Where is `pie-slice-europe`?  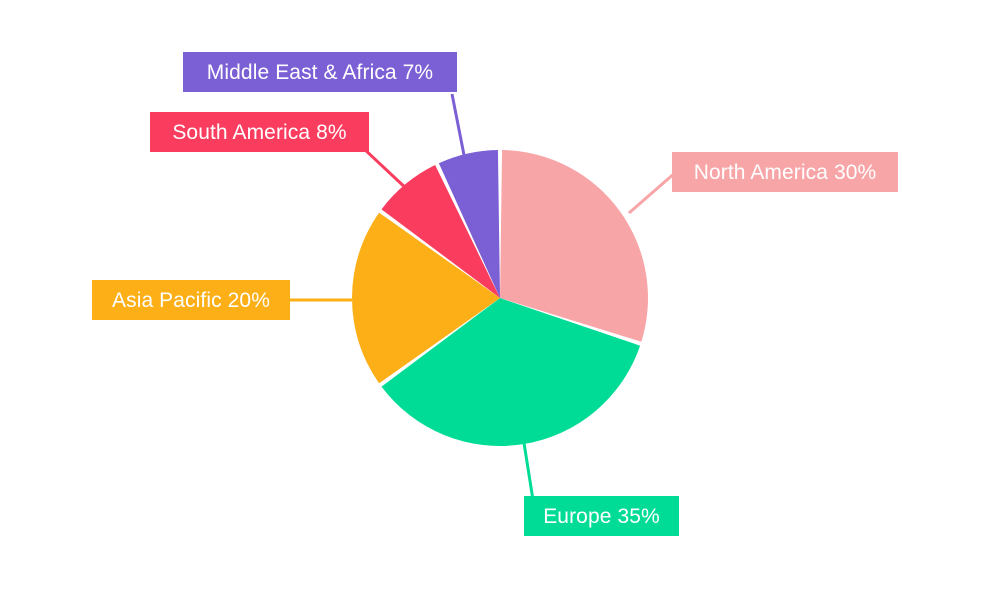
pie-slice-europe is located at coordinates (511, 372).